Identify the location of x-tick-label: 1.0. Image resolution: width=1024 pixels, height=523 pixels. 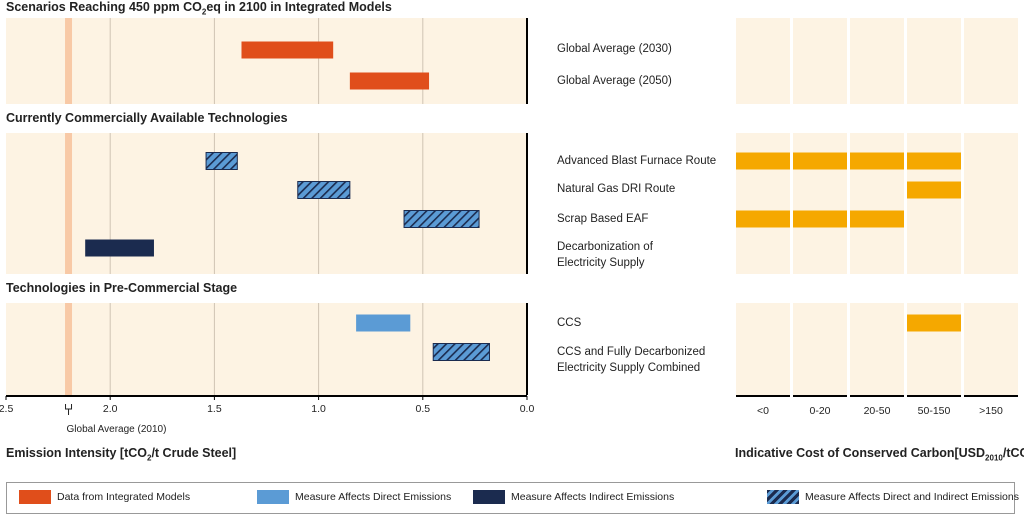
(318, 409).